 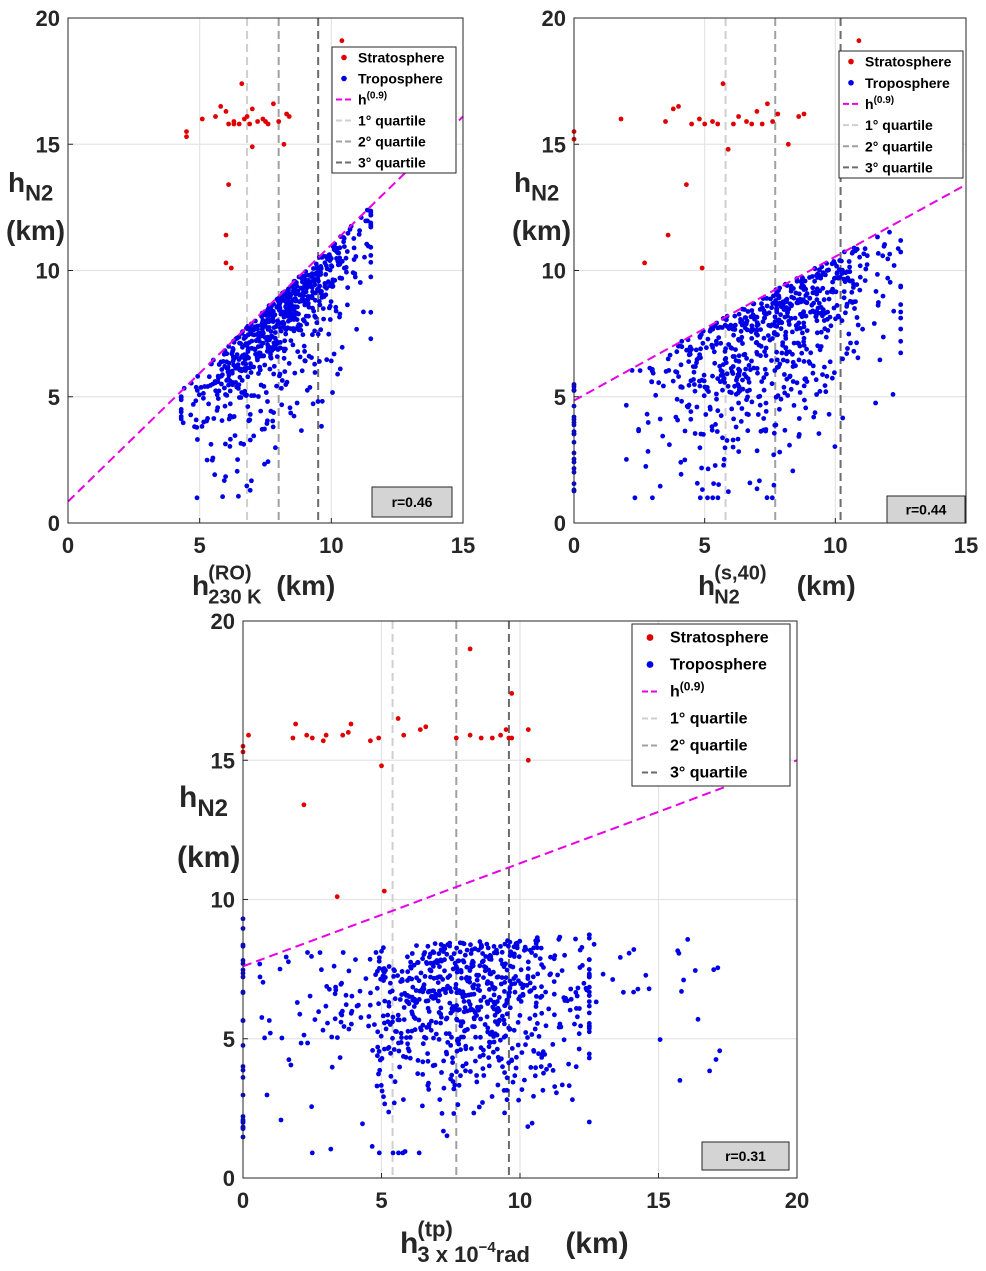 What do you see at coordinates (719, 638) in the screenshot?
I see `panel-c-legend-stratosphere-label: Stratosphere` at bounding box center [719, 638].